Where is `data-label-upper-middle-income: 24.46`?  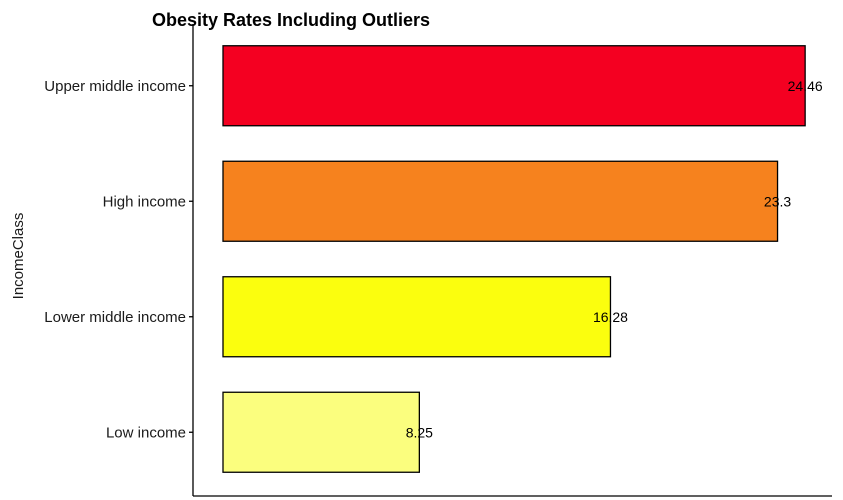 data-label-upper-middle-income: 24.46 is located at coordinates (805, 86).